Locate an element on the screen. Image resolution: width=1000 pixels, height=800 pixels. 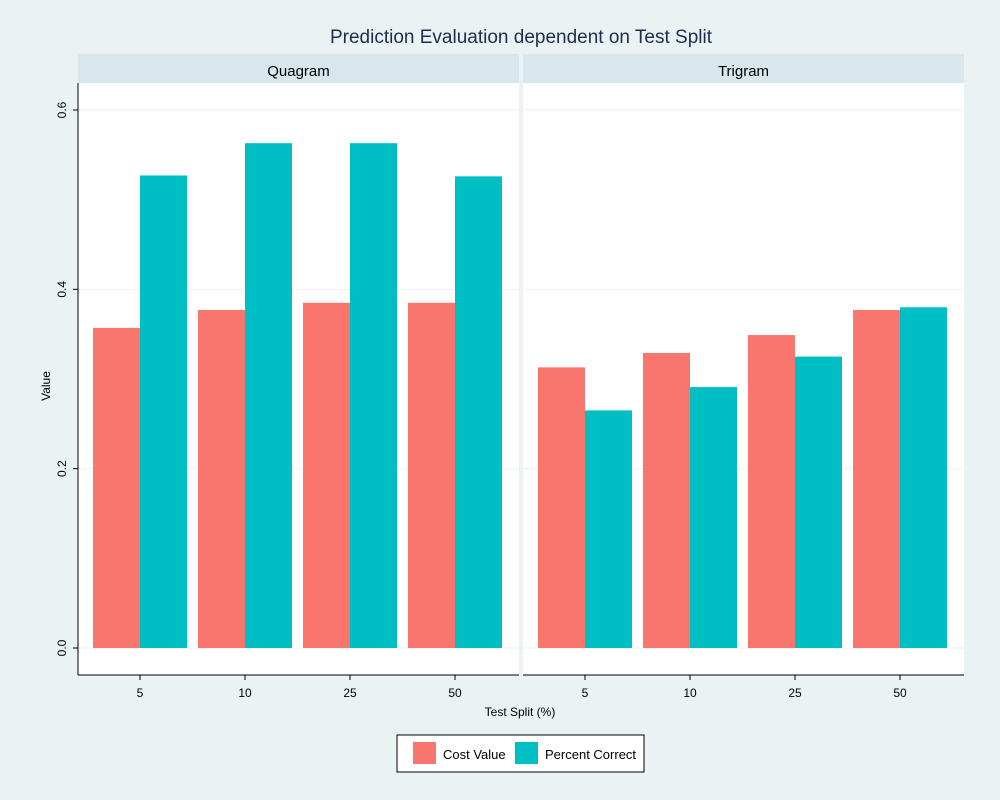
y-tick-label: 0.2 is located at coordinates (62, 468).